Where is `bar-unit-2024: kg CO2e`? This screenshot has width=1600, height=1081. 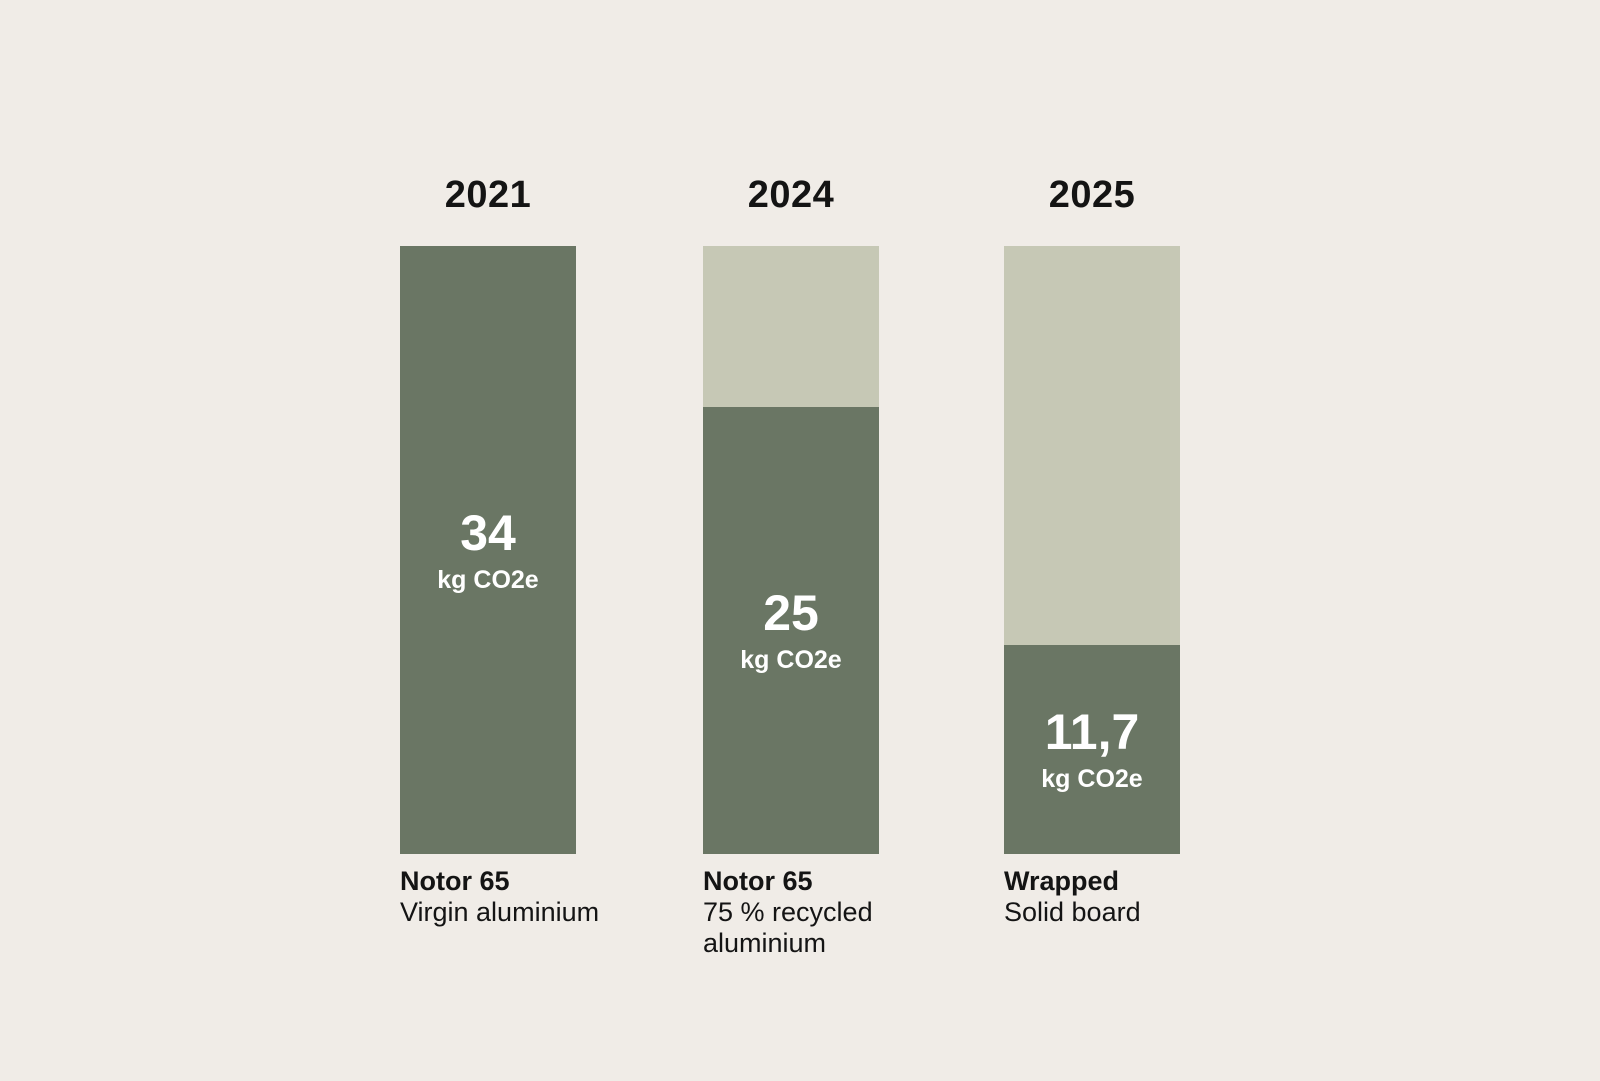 bar-unit-2024: kg CO2e is located at coordinates (791, 659).